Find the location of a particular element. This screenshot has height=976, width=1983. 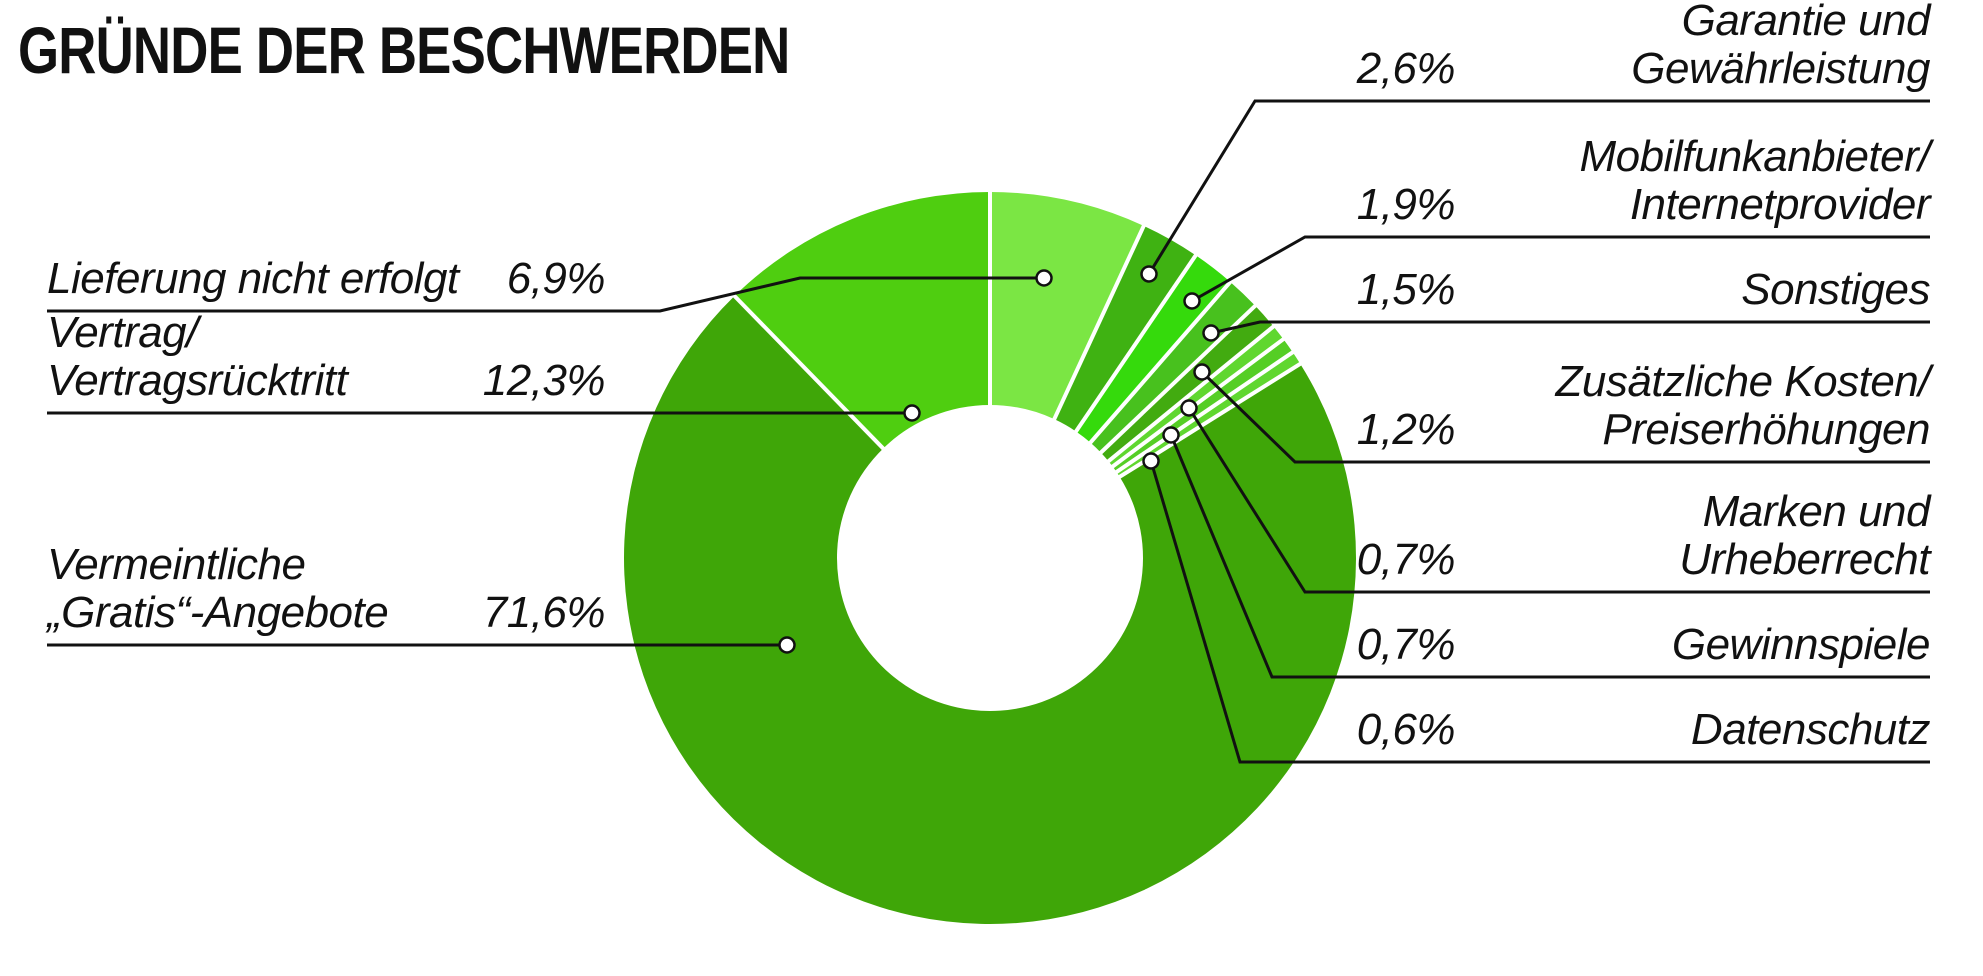

category-label-lines: Datenschutz is located at coordinates (1585, 729).